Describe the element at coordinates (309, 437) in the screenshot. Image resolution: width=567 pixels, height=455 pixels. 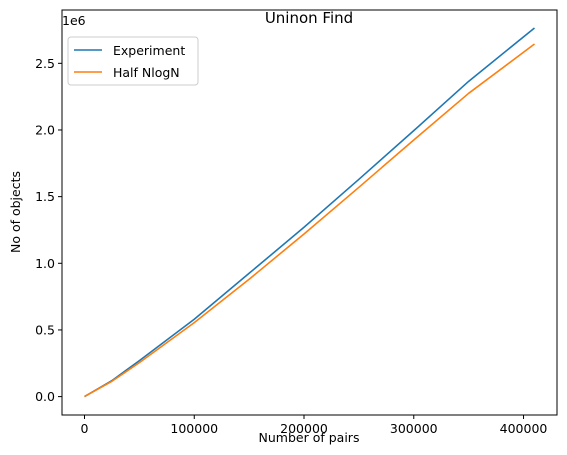
I see `x-axis-label: Number of pairs` at that location.